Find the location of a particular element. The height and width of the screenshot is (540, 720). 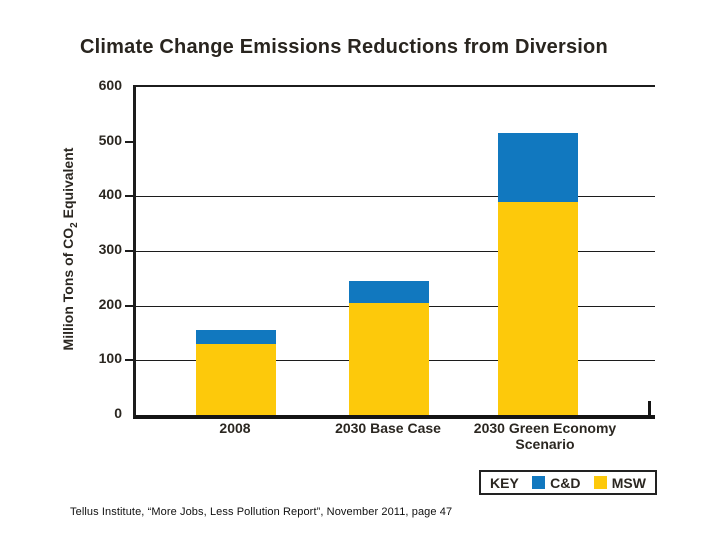

legend-entry-msw: MSW is located at coordinates (619, 482).